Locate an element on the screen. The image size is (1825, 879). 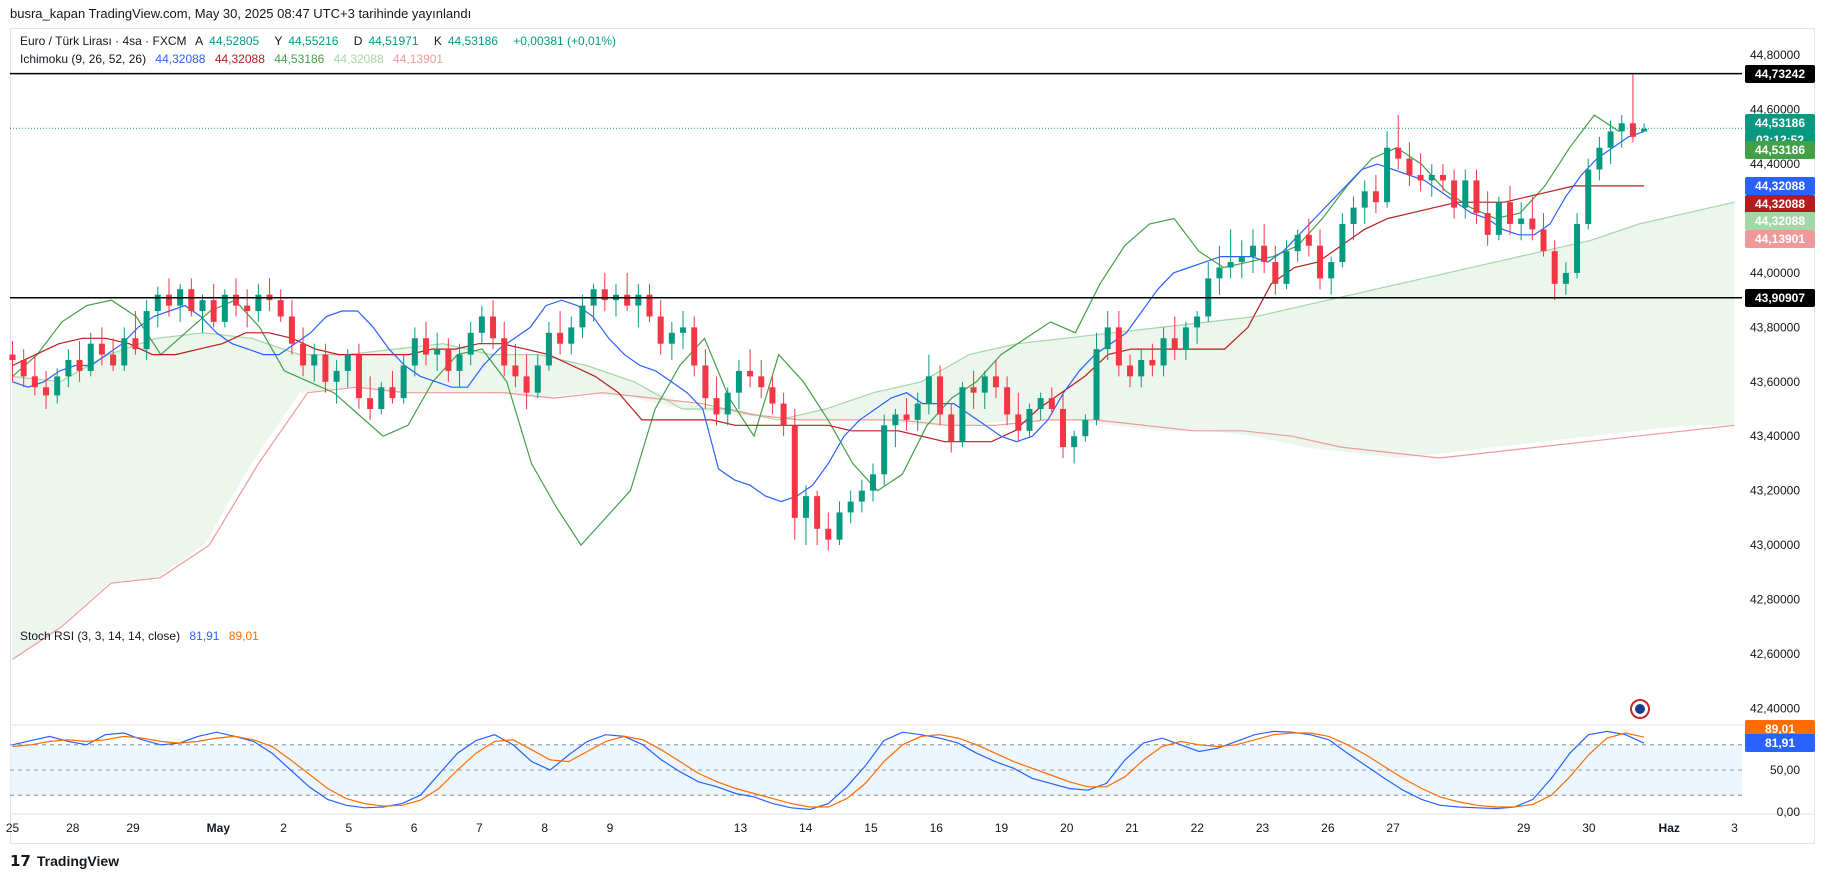
time-axis-label: 29 is located at coordinates (133, 828).